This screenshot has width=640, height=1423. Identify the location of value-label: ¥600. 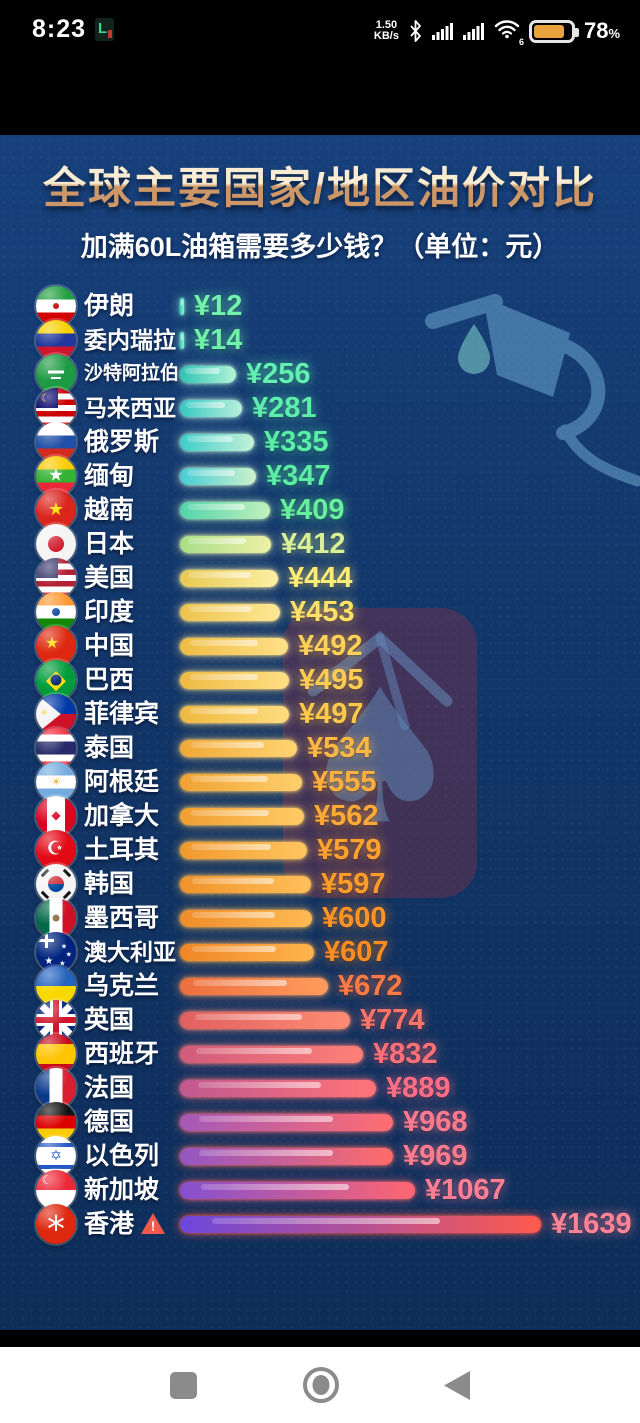
(354, 918).